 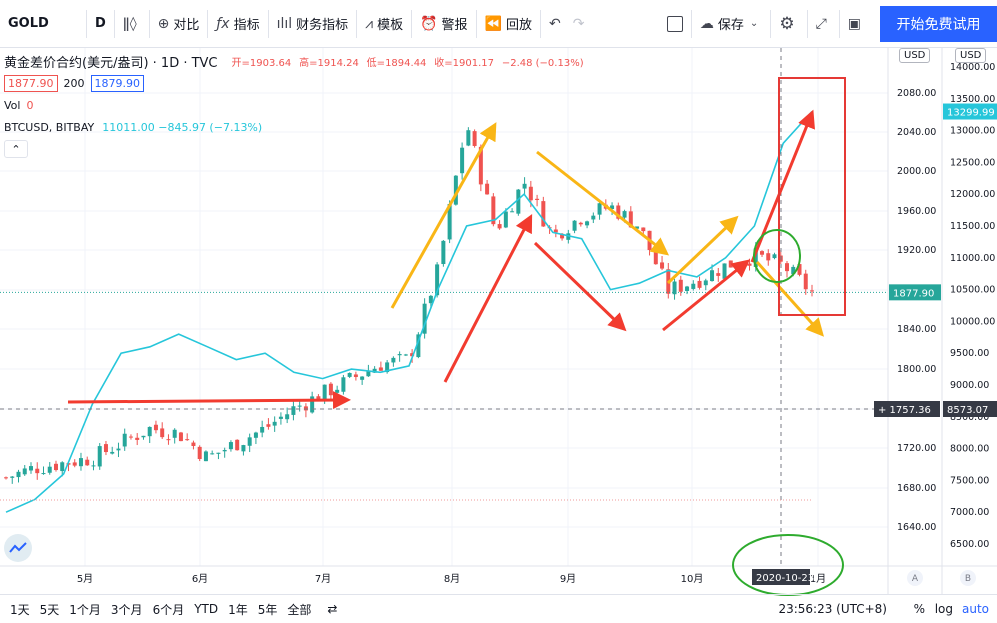 I want to click on interval-button: D, so click(x=100, y=23).